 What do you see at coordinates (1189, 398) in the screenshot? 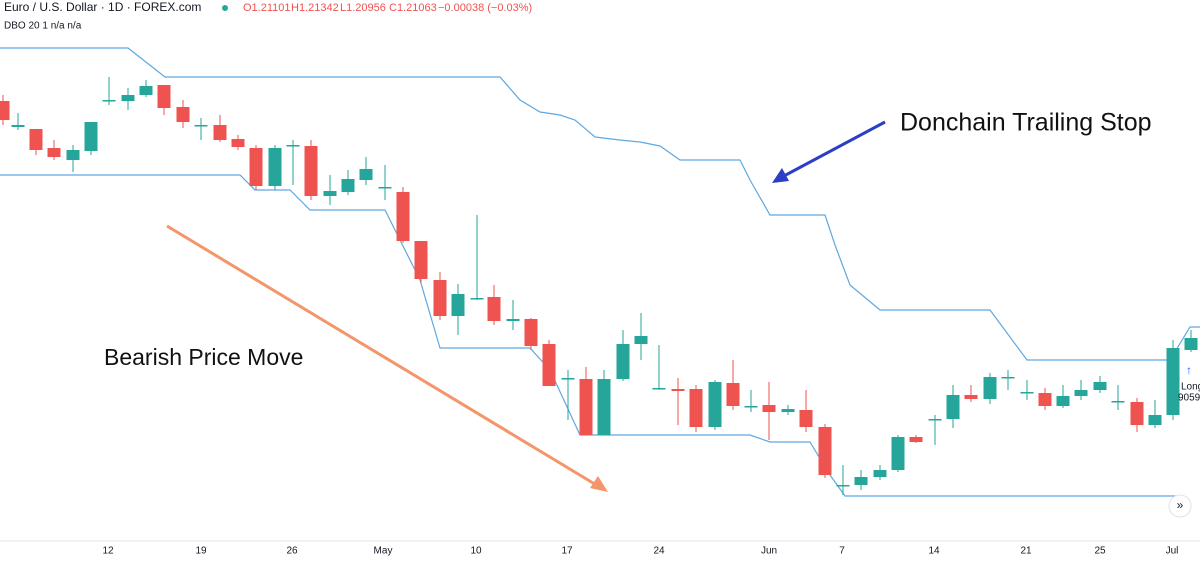
I see `right-value: 9059` at bounding box center [1189, 398].